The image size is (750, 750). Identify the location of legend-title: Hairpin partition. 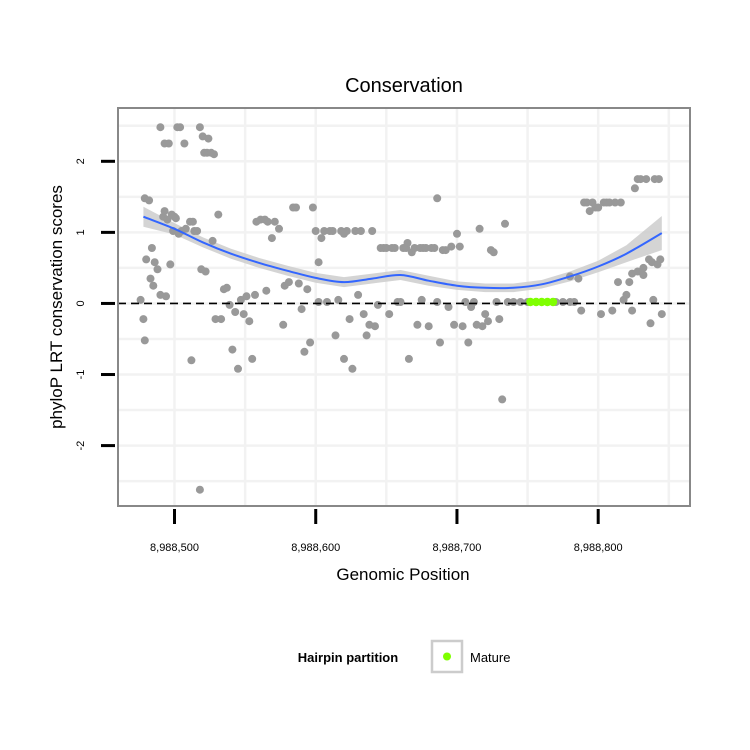
(348, 657).